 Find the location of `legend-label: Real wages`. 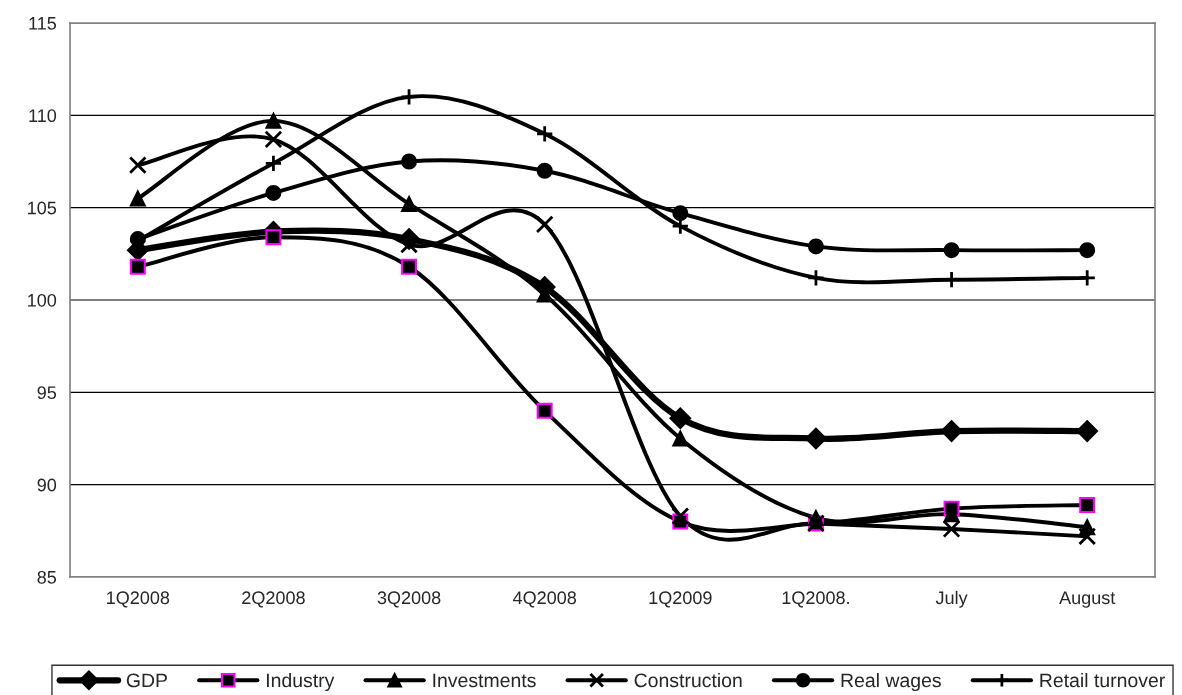

legend-label: Real wages is located at coordinates (891, 682).